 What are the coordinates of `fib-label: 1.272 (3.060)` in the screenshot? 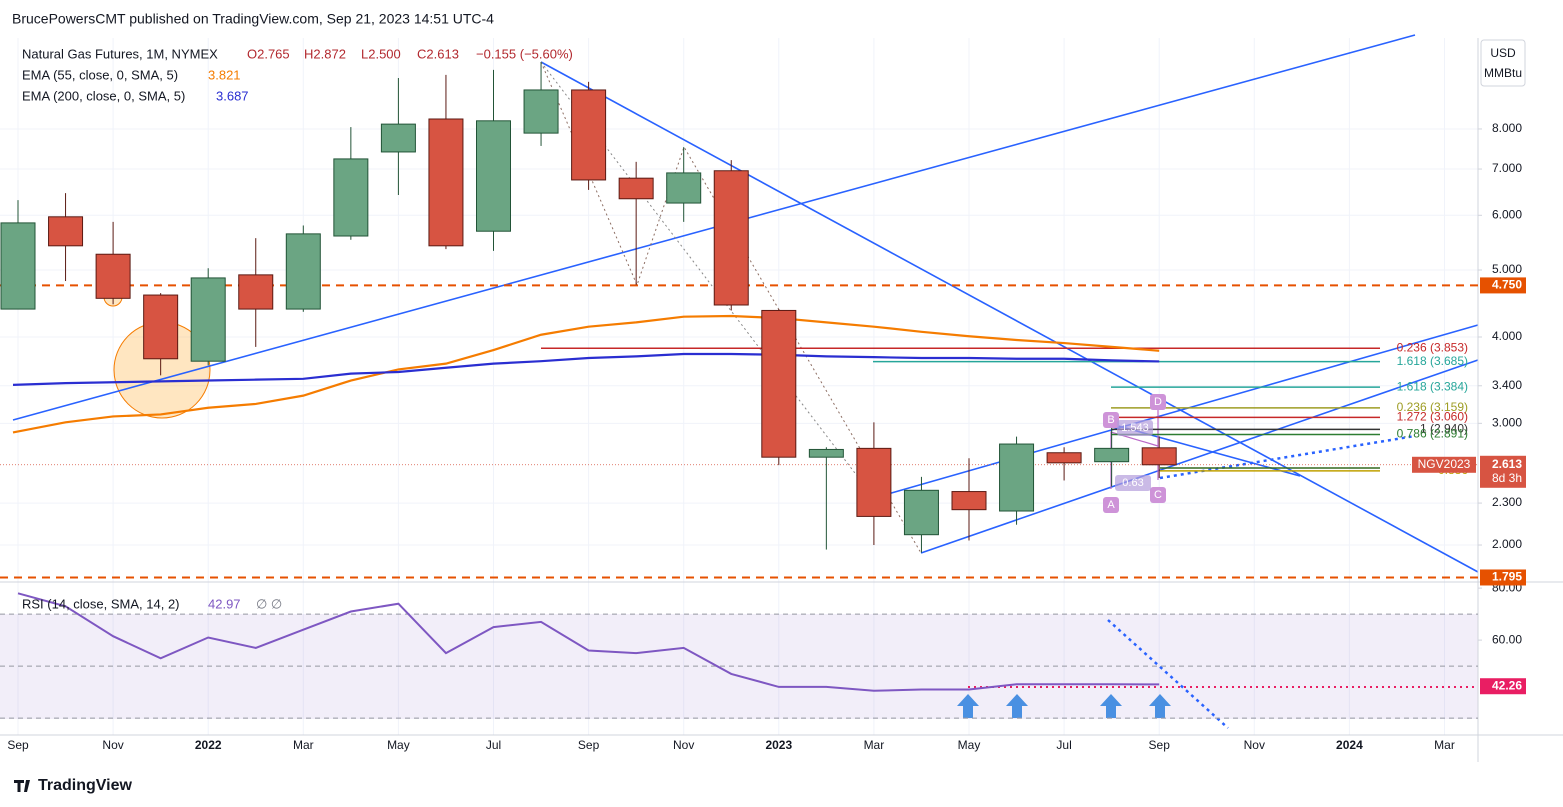 It's located at (1432, 417).